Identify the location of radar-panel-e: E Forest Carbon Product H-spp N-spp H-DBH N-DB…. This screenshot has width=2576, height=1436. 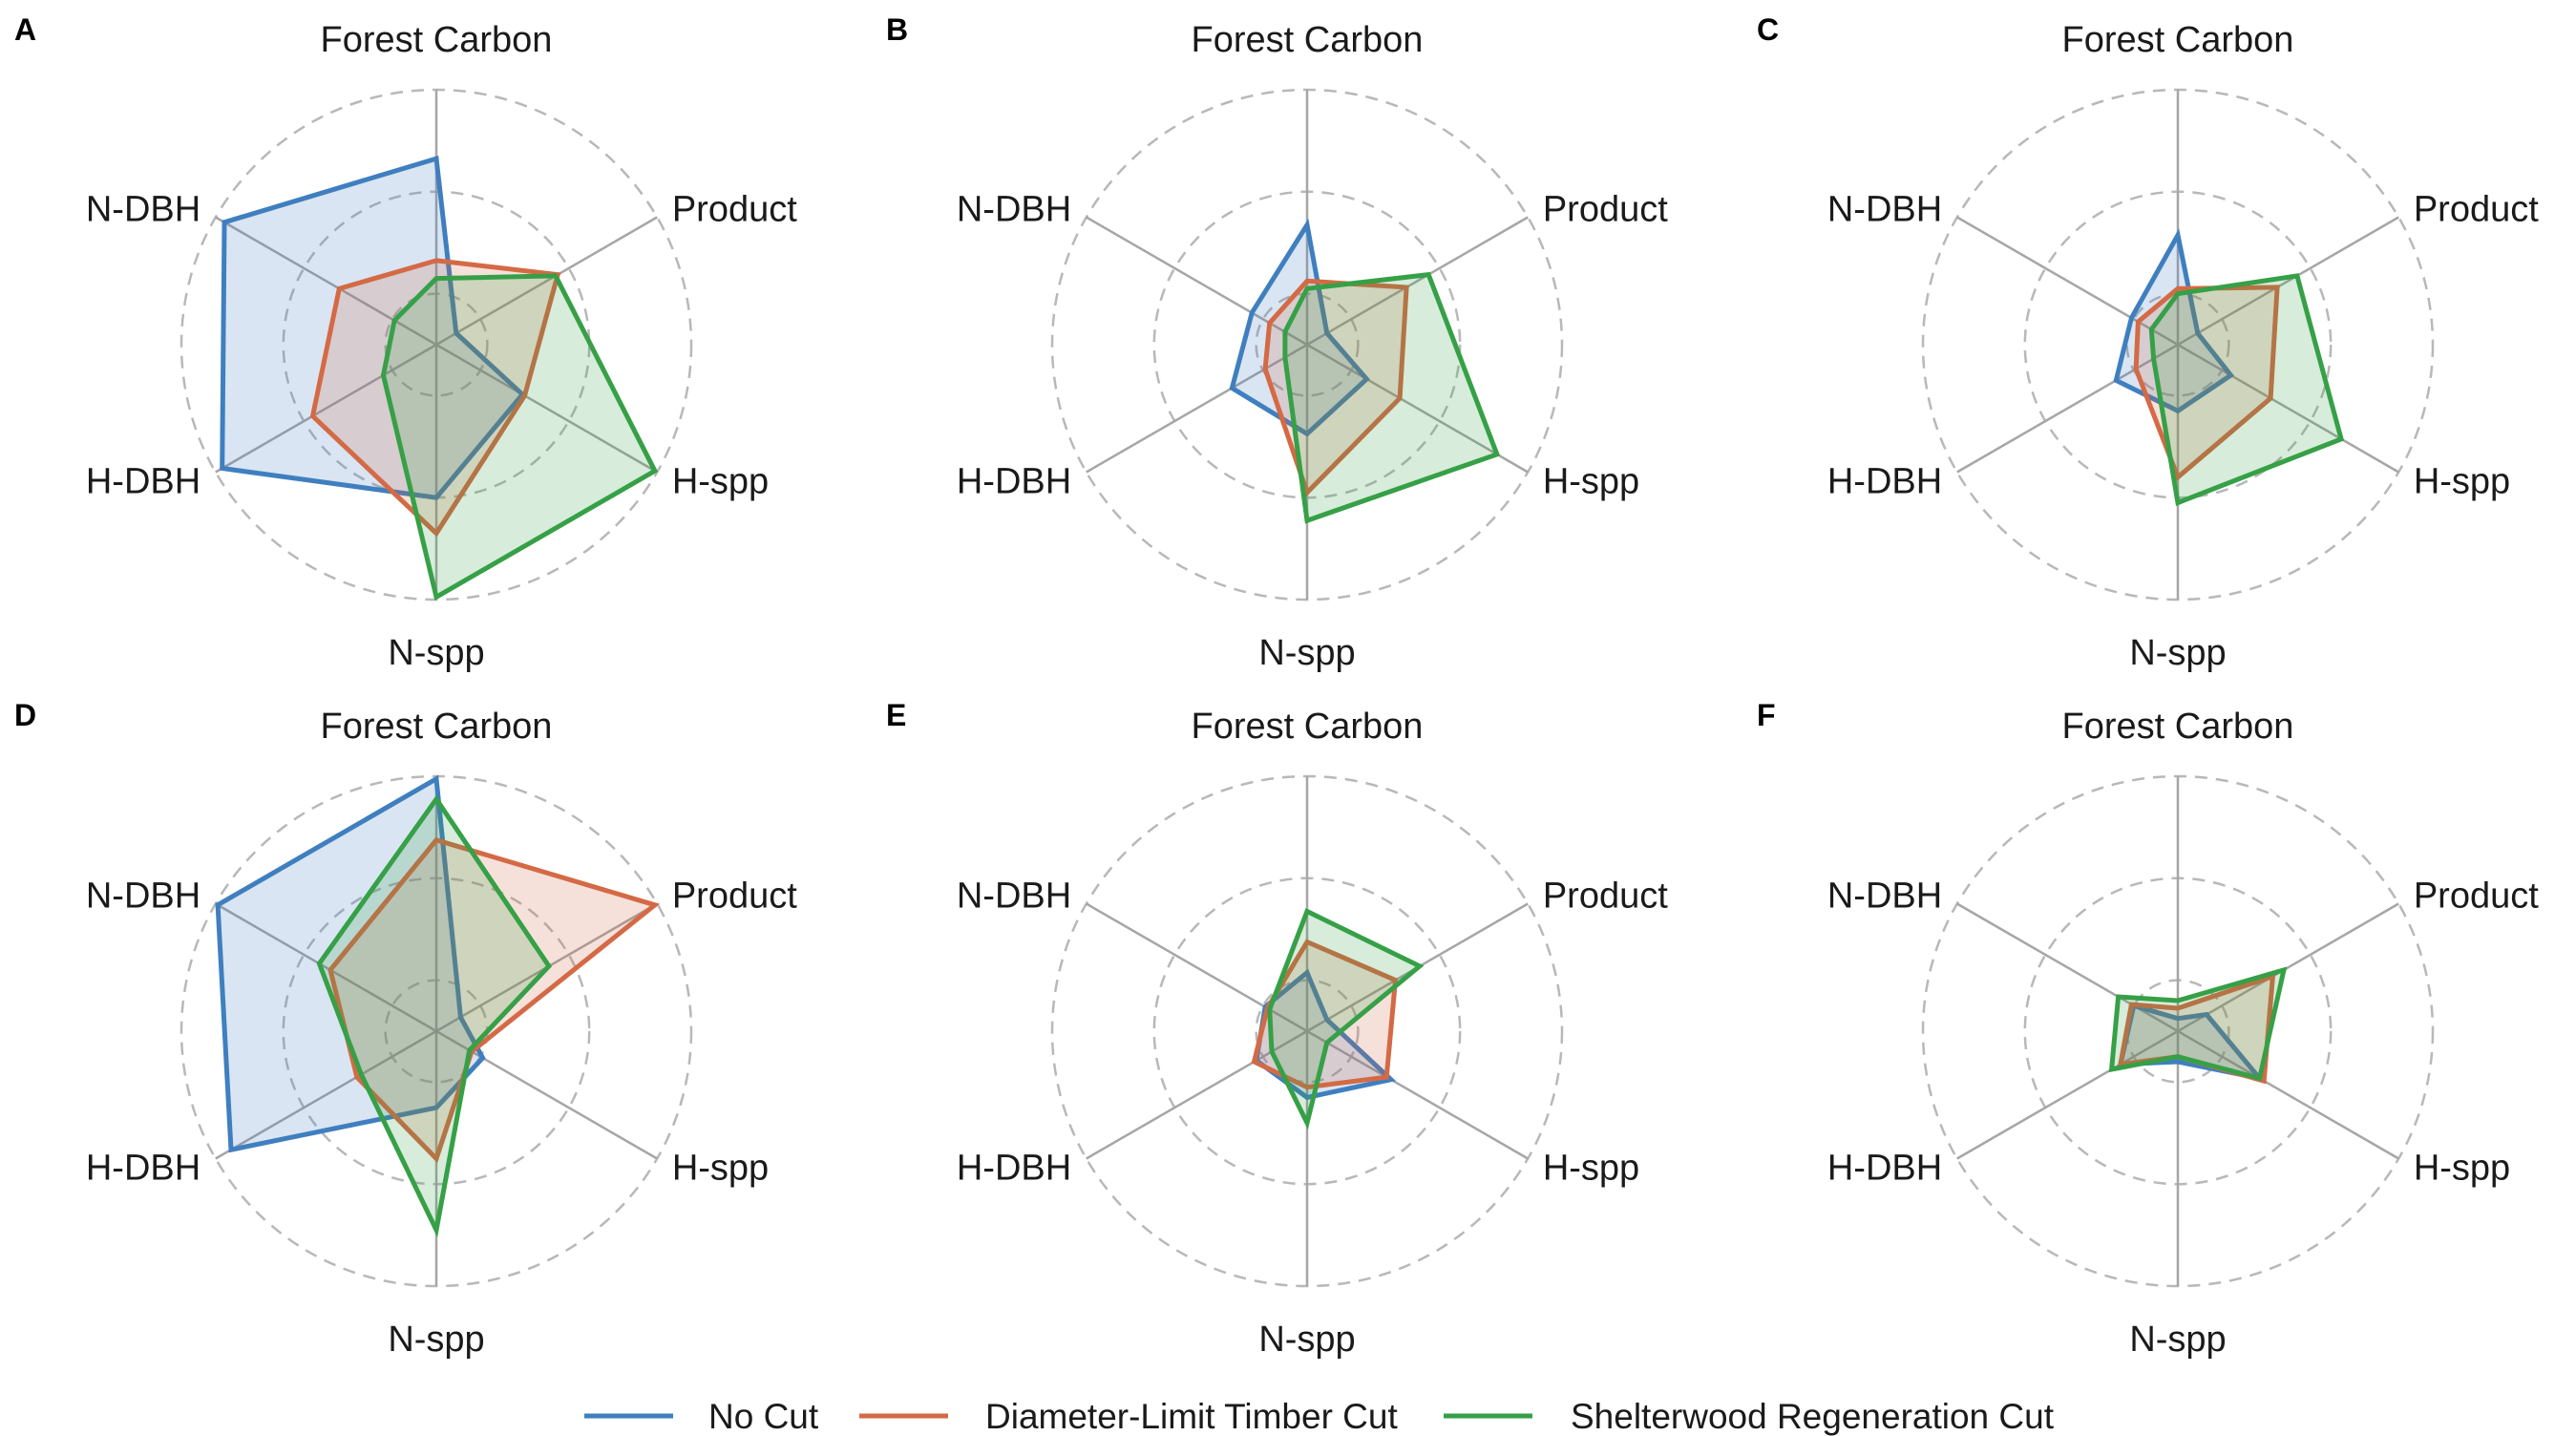
(1277, 1029).